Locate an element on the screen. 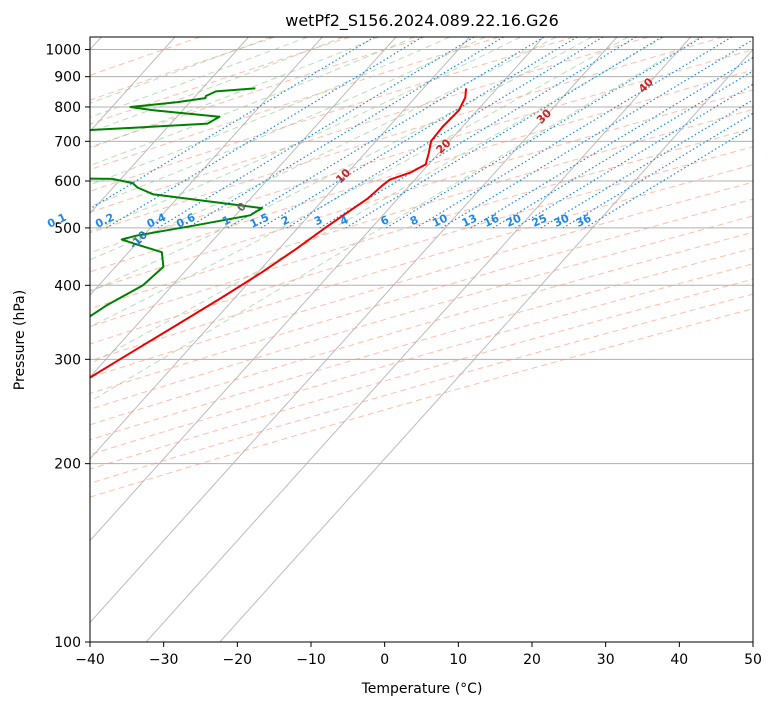 Image resolution: width=775 pixels, height=708 pixels. mixing-ratio-label: 6 is located at coordinates (385, 220).